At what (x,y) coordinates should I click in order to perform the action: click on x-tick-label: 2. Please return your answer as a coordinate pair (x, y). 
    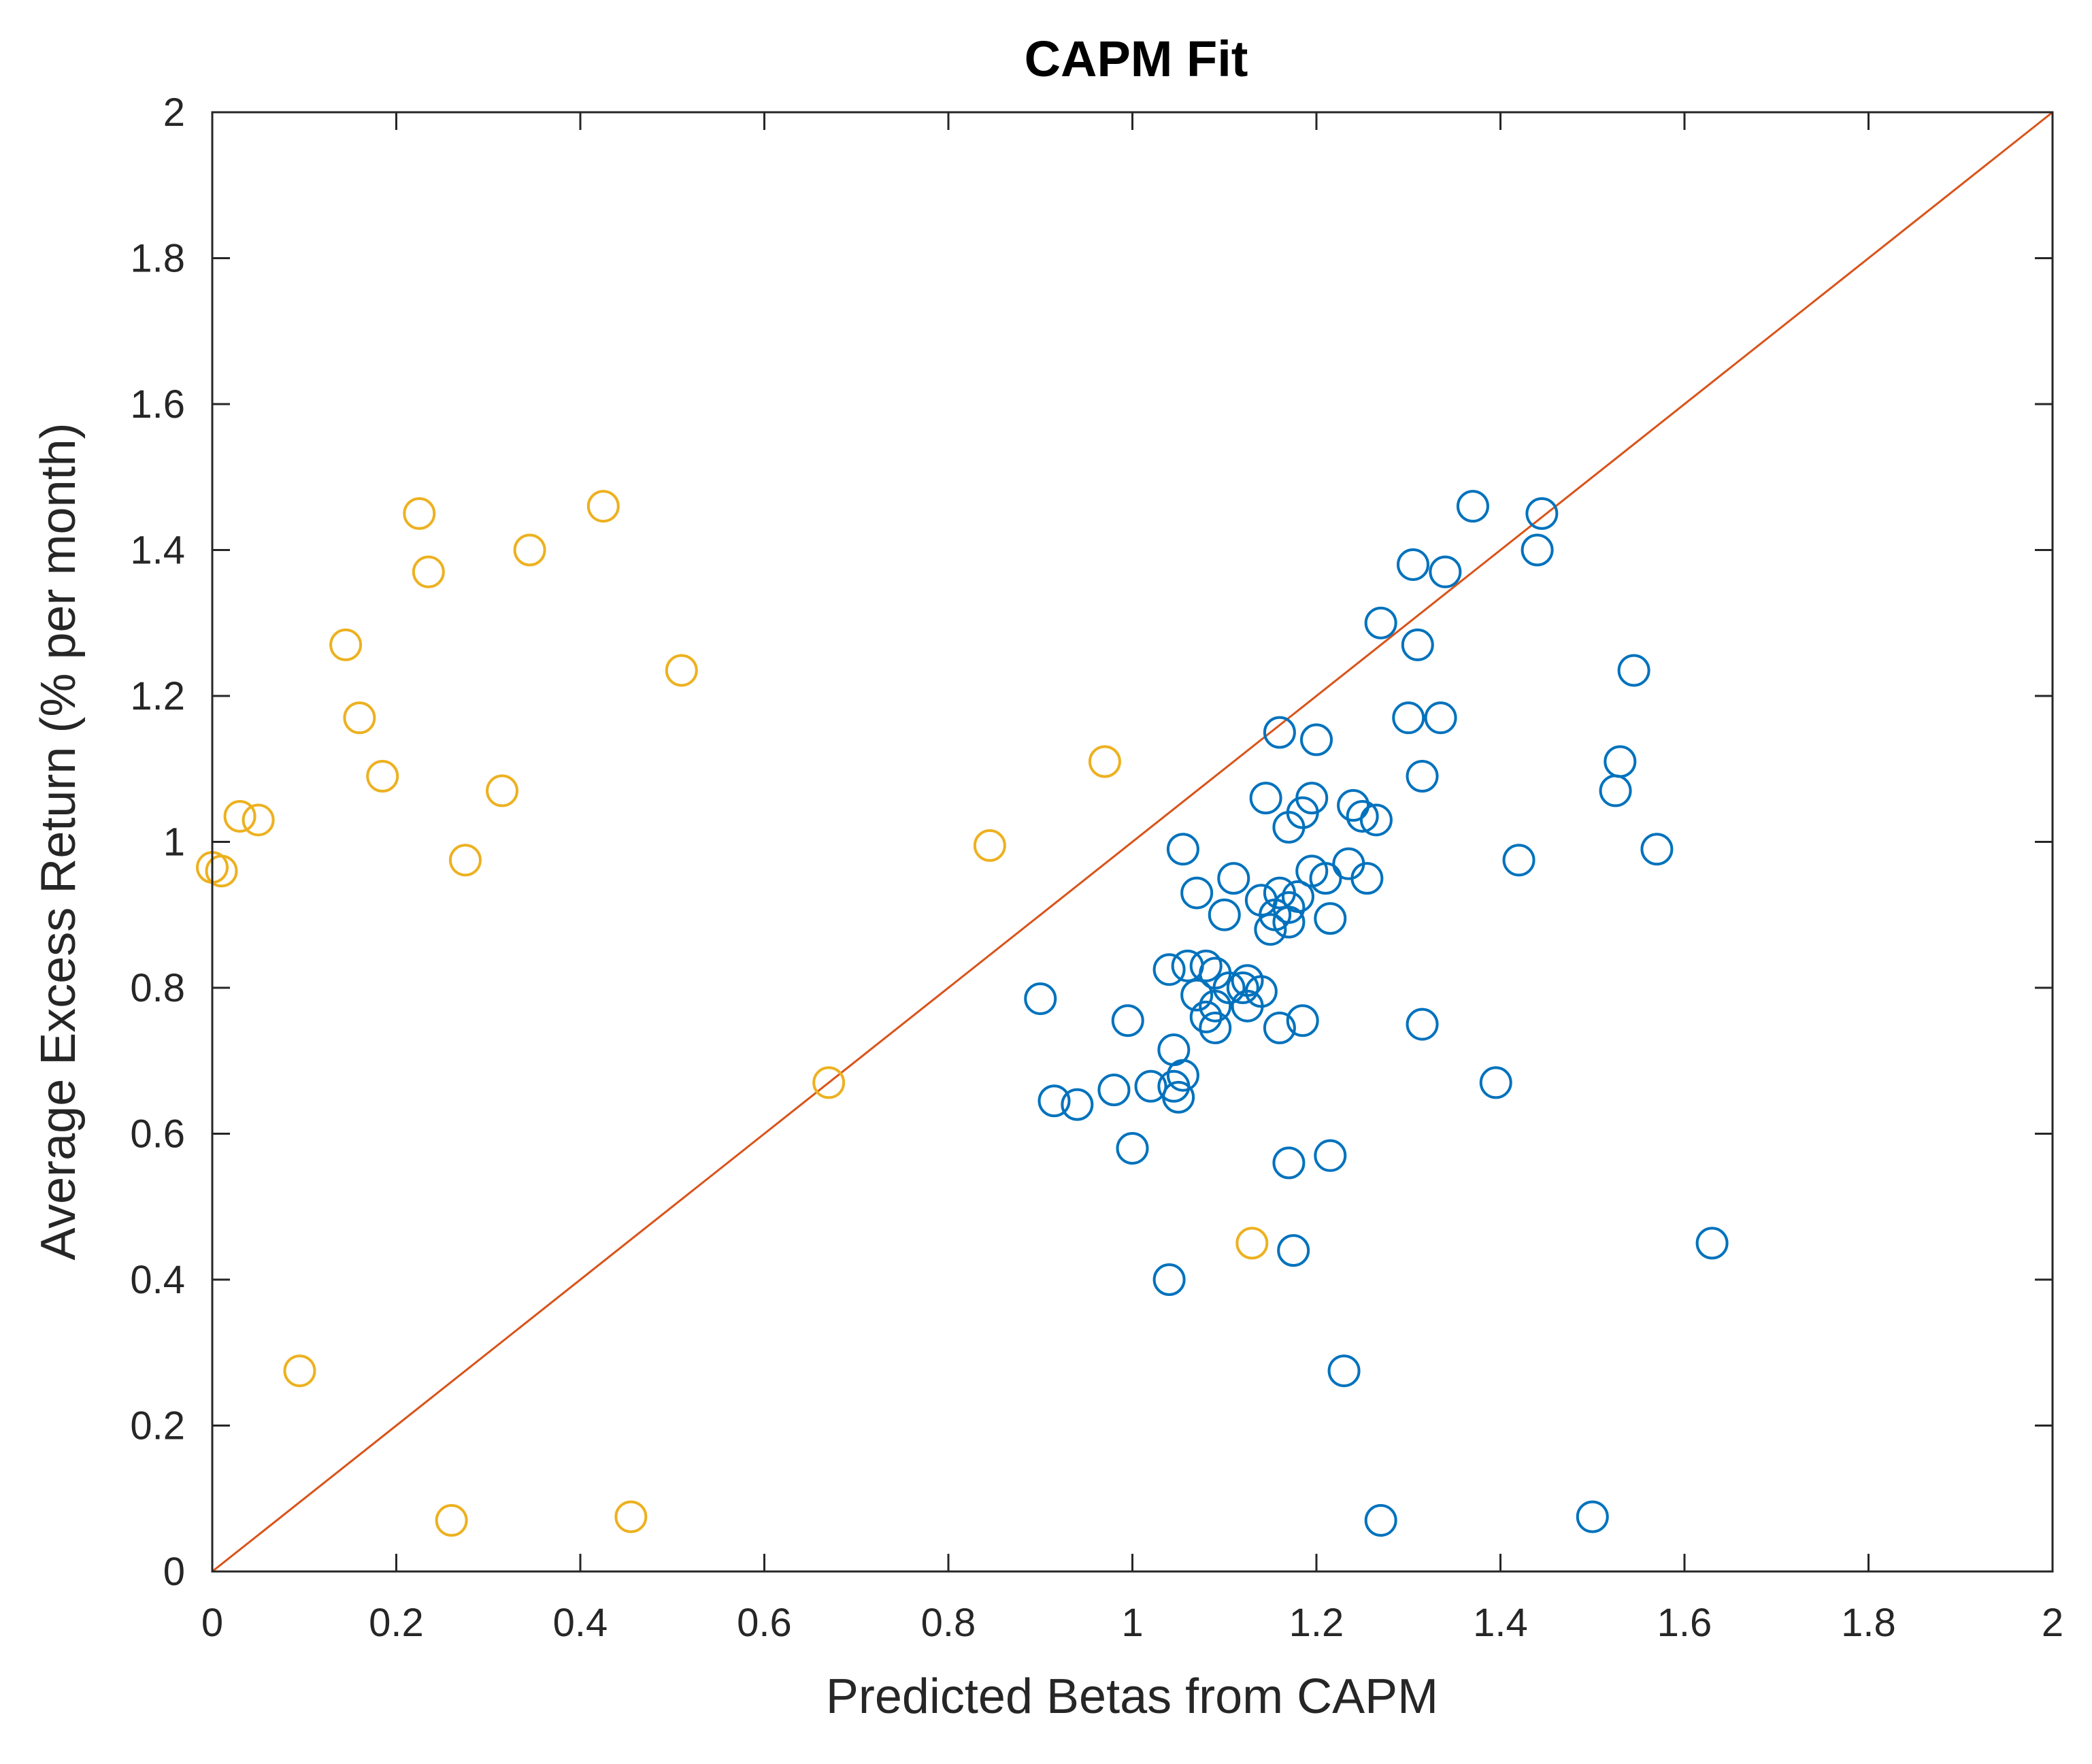
    Looking at the image, I should click on (2052, 1623).